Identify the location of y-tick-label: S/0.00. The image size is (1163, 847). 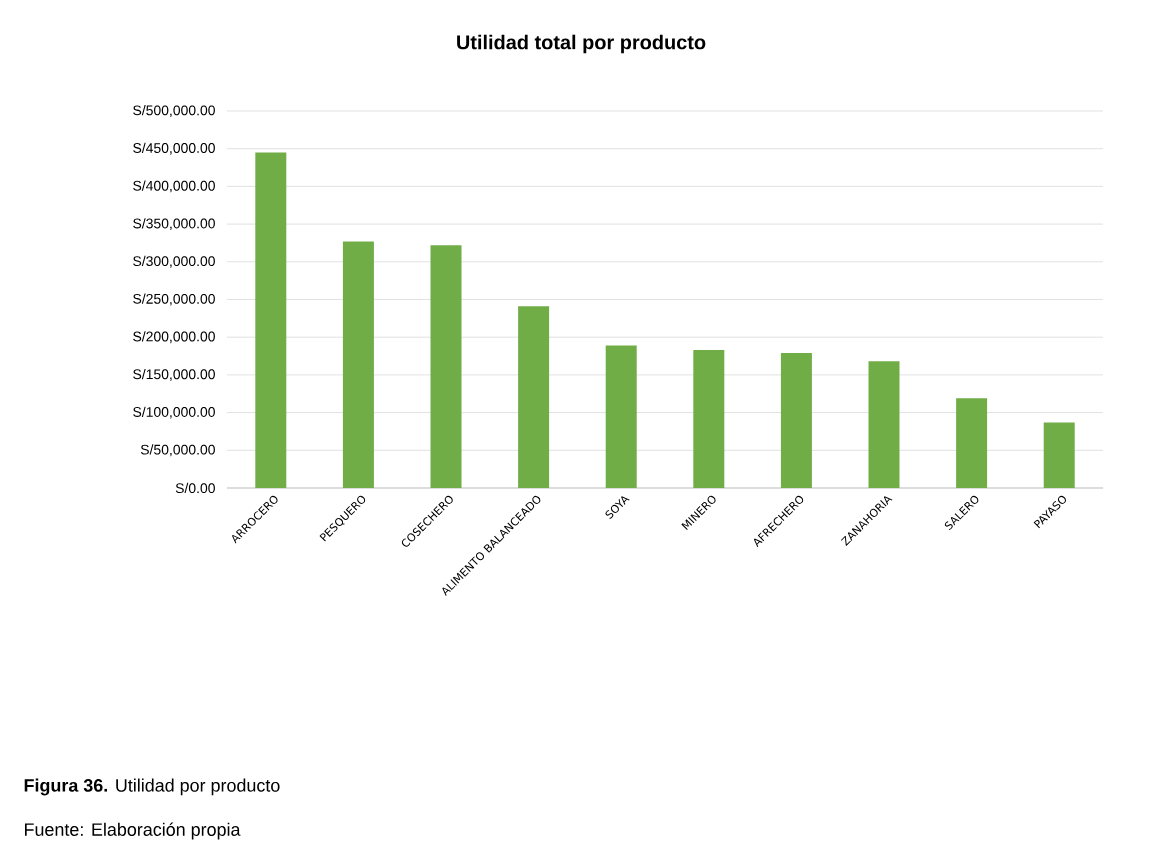
(195, 488).